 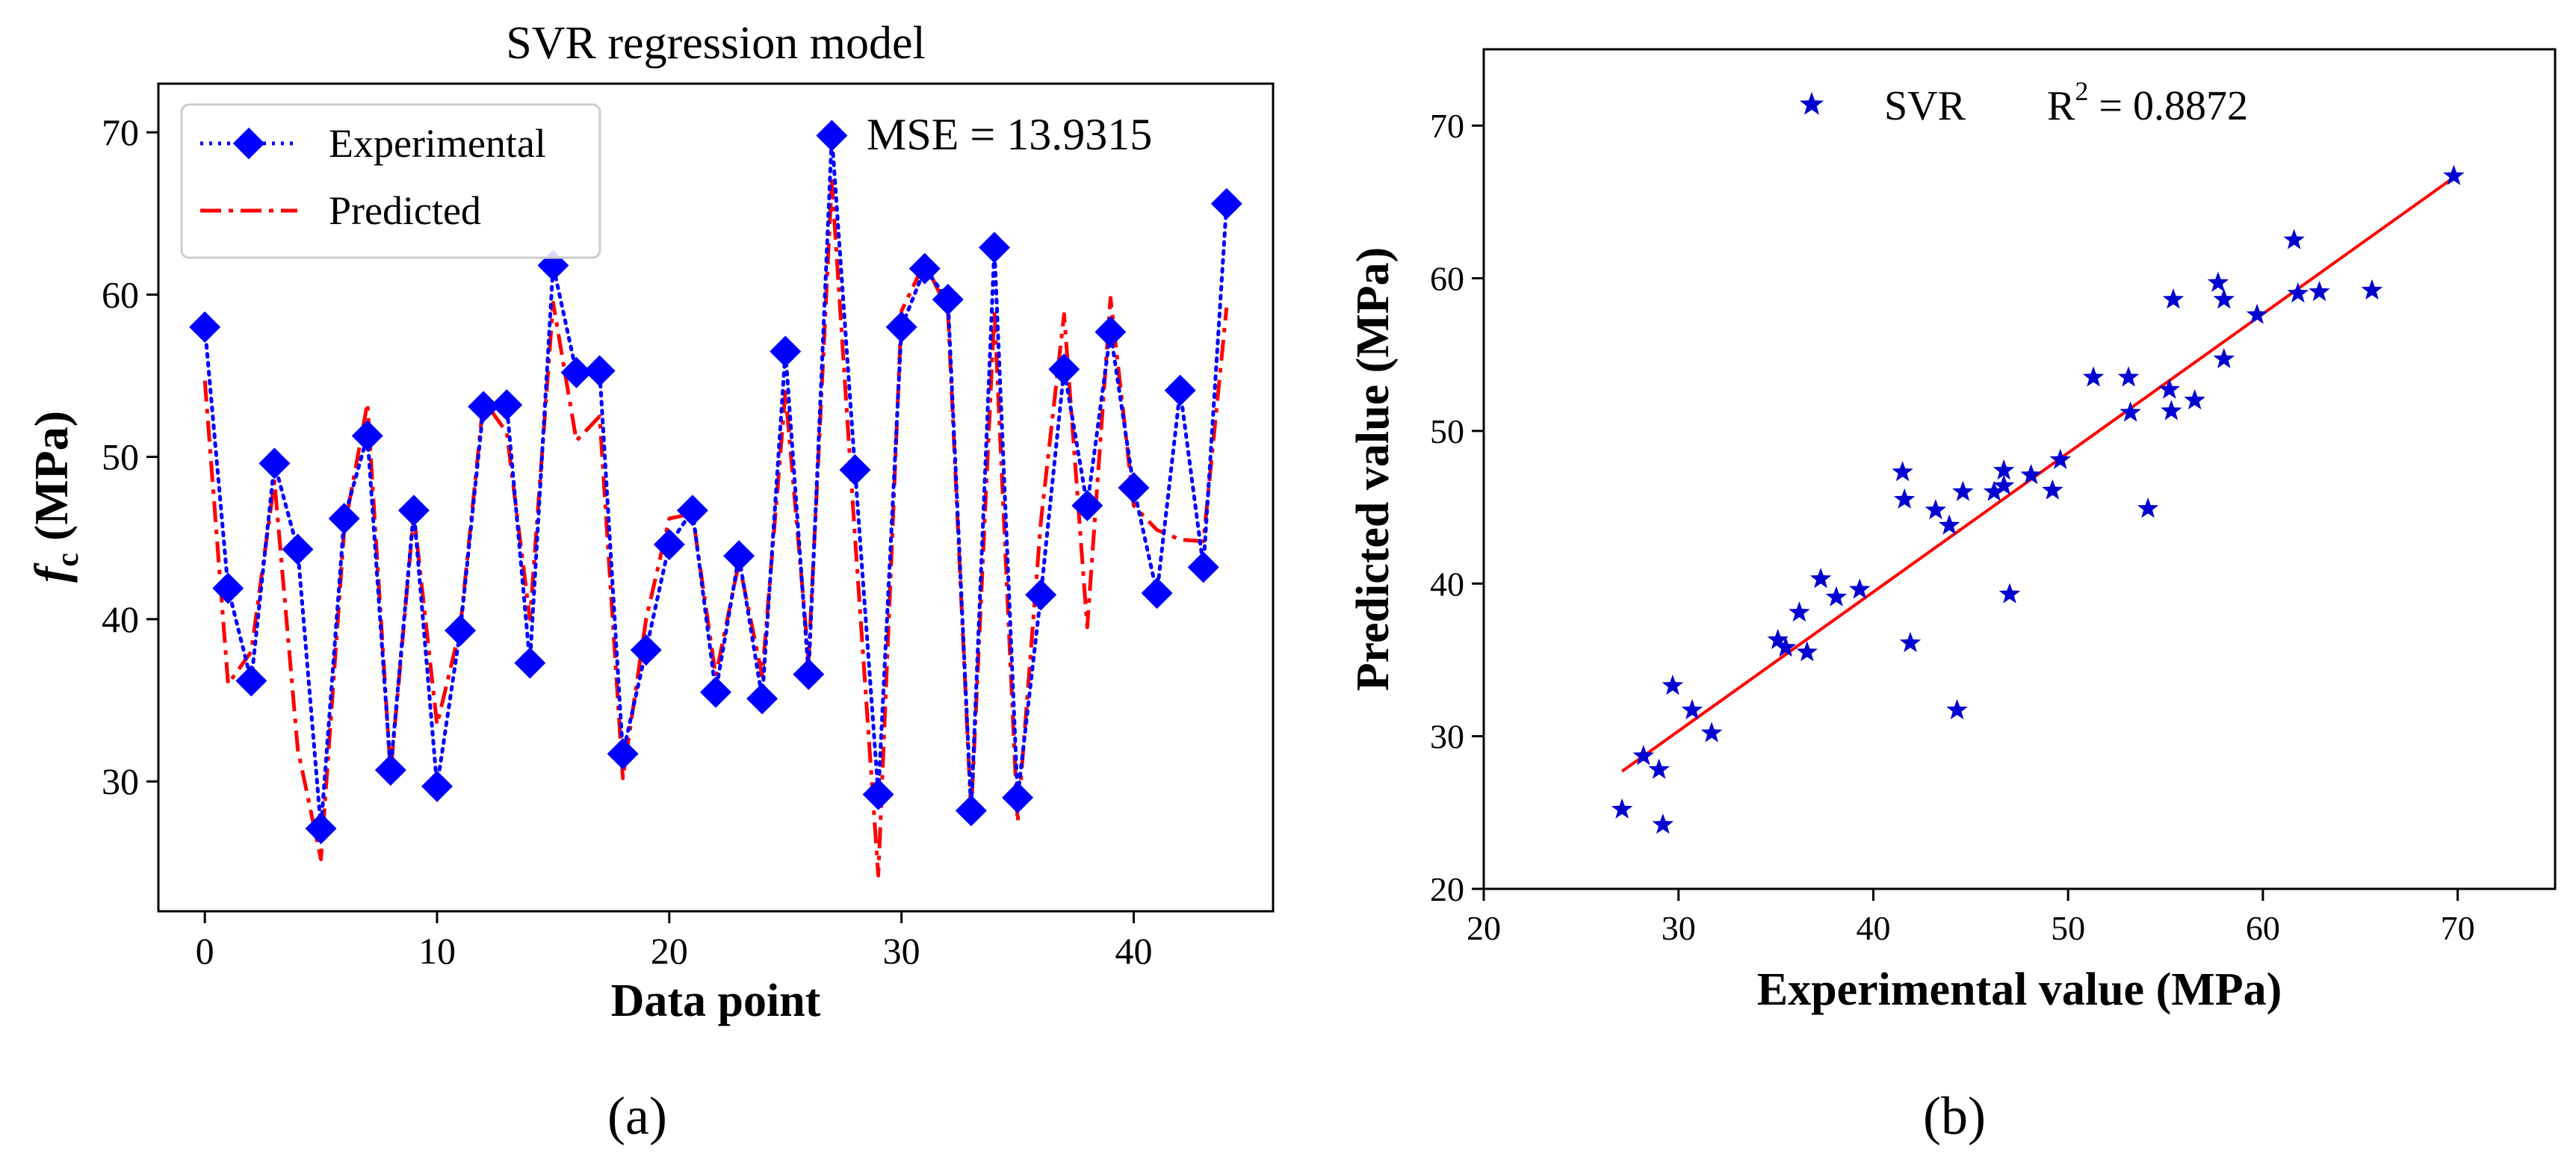 What do you see at coordinates (51, 482) in the screenshot?
I see `panel-a-ylabel-unit: (MPa)` at bounding box center [51, 482].